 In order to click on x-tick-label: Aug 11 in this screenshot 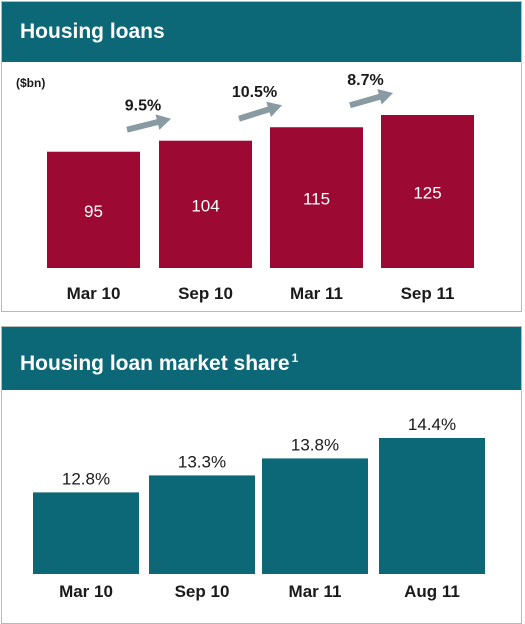, I will do `click(432, 591)`.